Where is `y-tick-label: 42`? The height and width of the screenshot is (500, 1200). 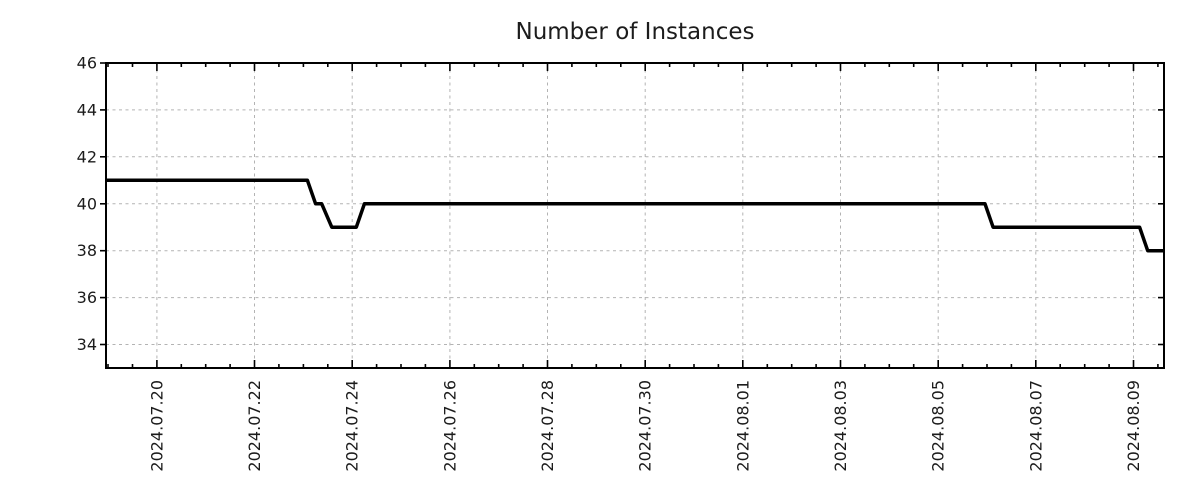
y-tick-label: 42 is located at coordinates (87, 156).